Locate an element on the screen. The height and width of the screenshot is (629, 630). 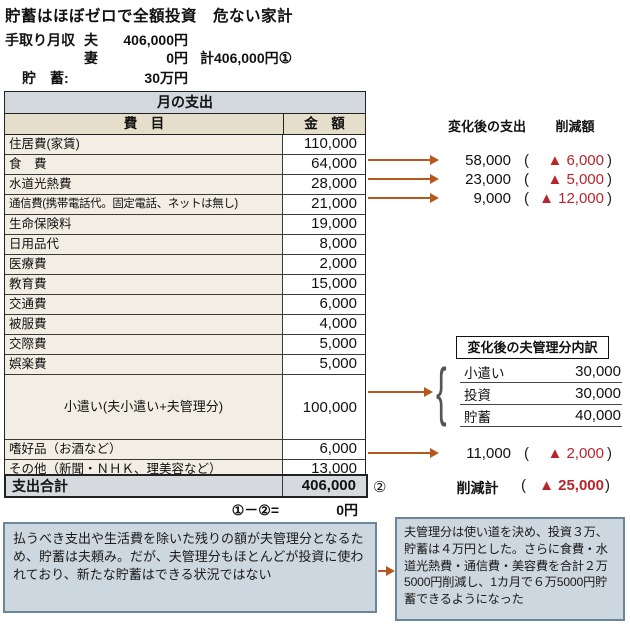
expense-label: 嗜好品（お酒など） is located at coordinates (144, 449).